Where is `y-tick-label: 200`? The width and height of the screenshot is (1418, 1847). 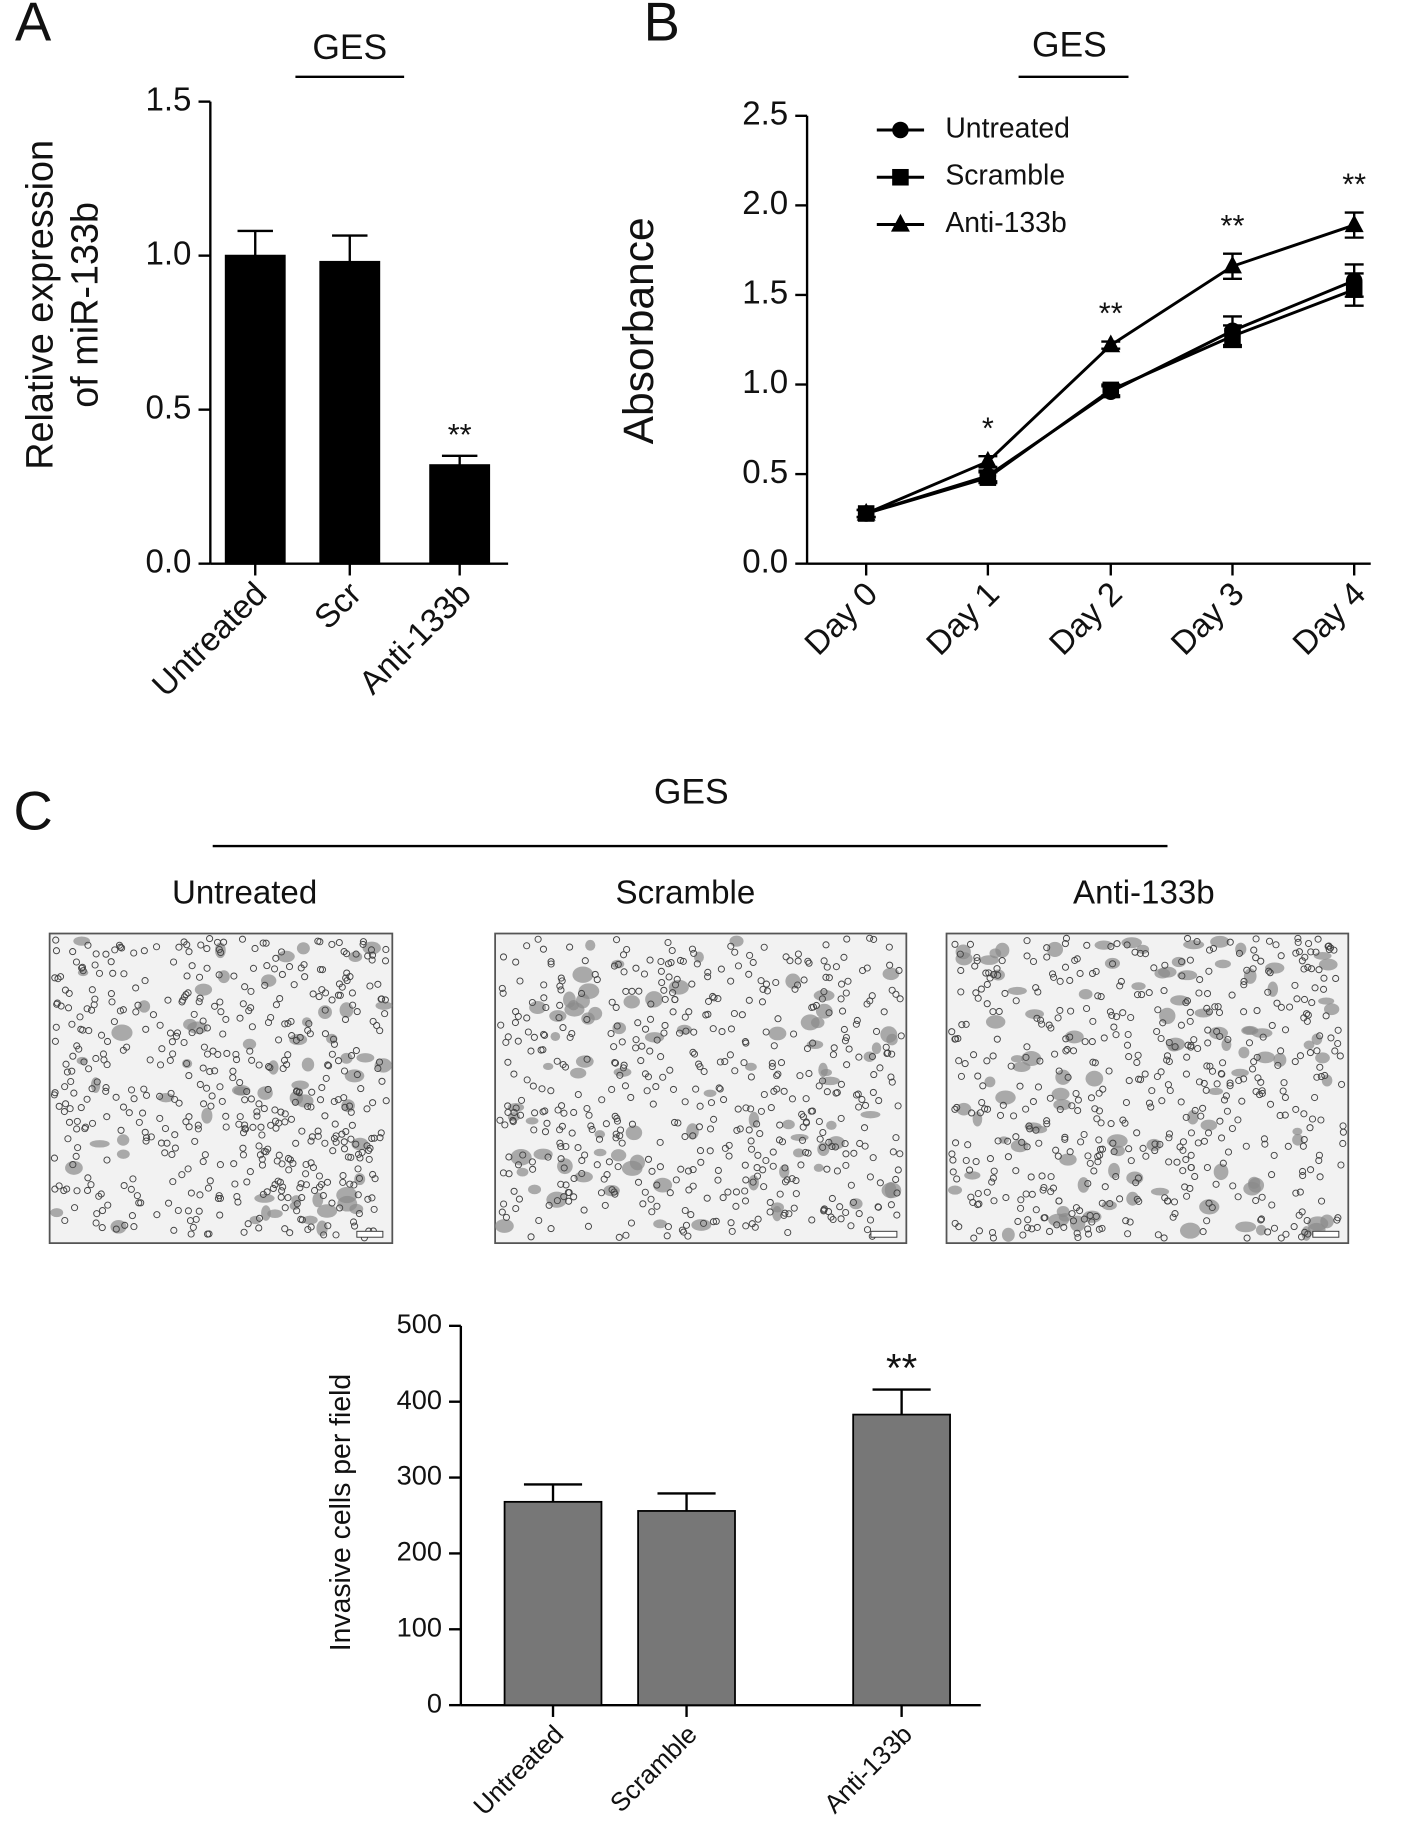 y-tick-label: 200 is located at coordinates (419, 1551).